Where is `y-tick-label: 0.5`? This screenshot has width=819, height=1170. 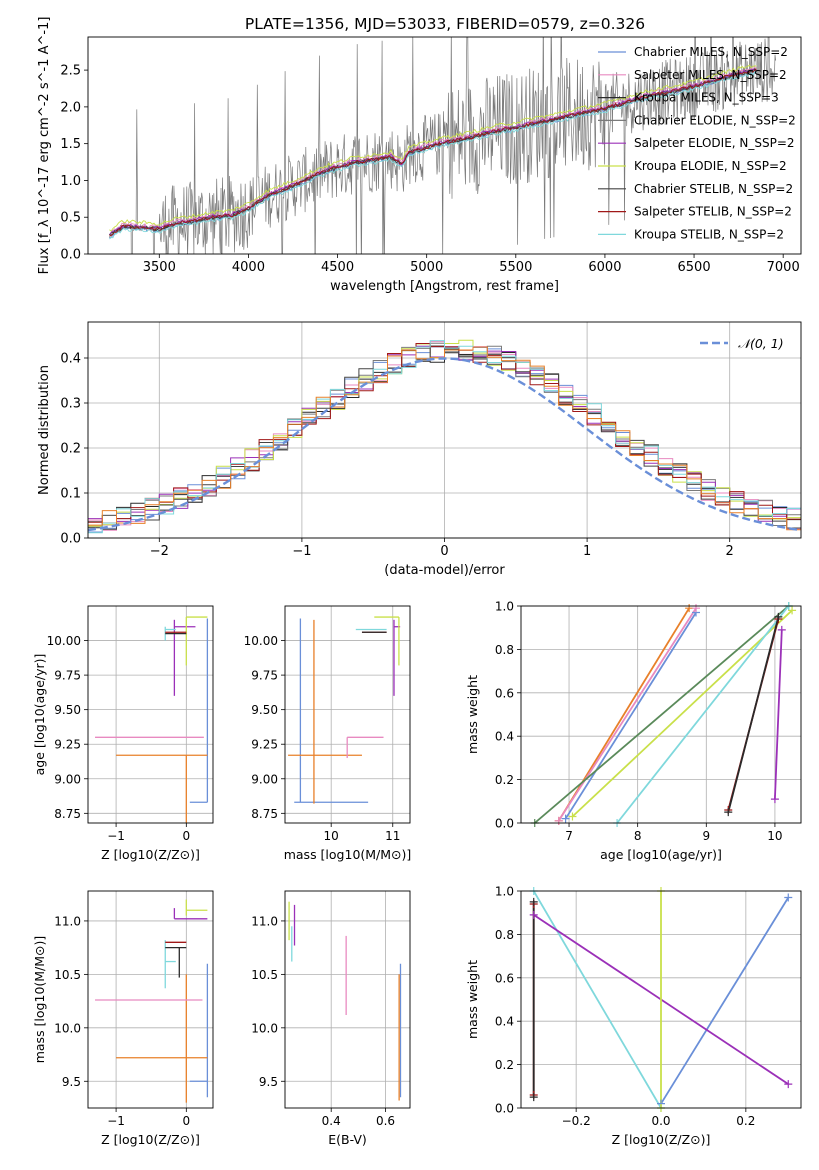 y-tick-label: 0.5 is located at coordinates (70, 218).